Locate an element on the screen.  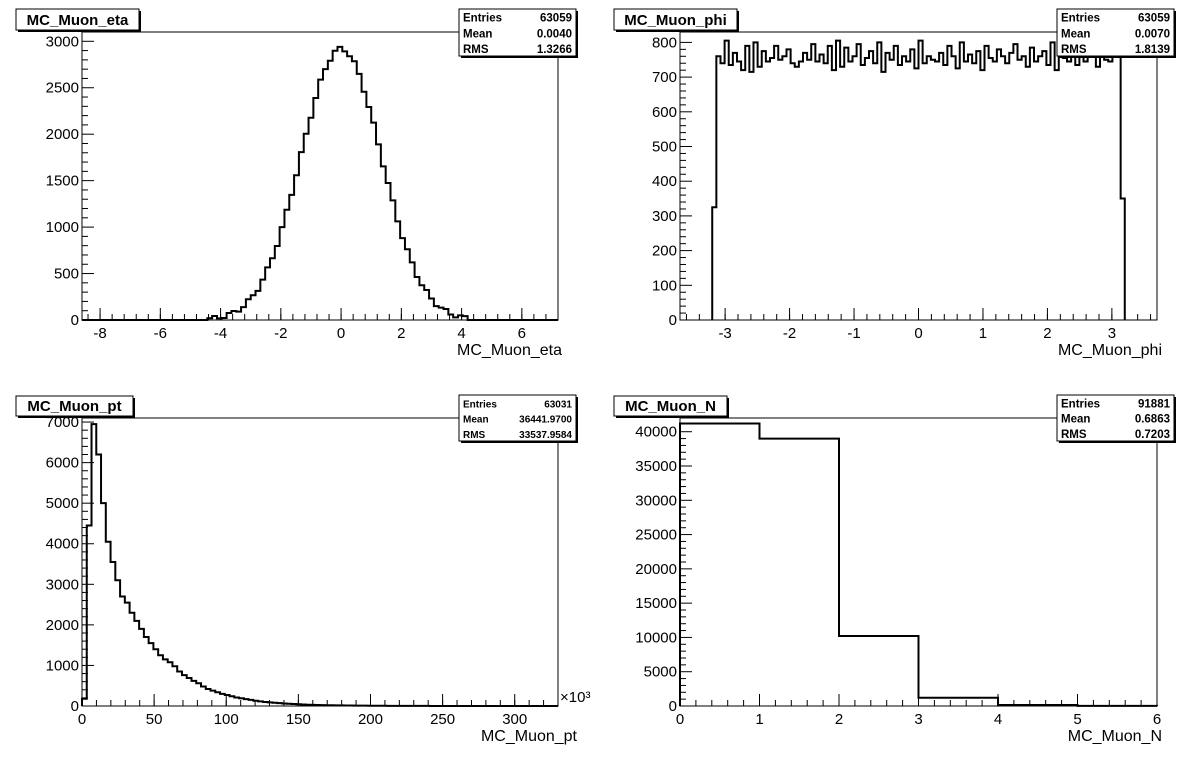
x-tick-label: 1 is located at coordinates (759, 719).